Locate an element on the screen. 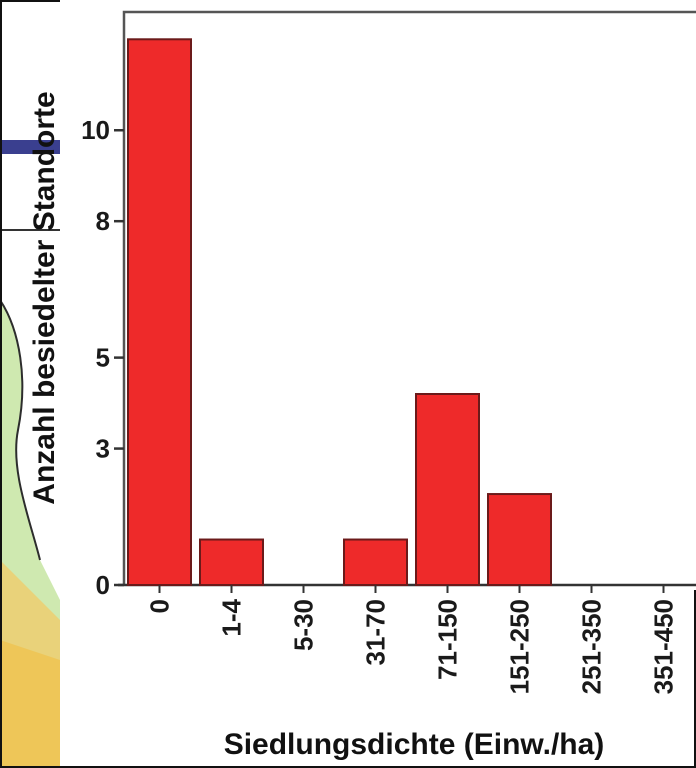 This screenshot has height=768, width=696. y-axis-label: Anzahl besiedelter Standorte is located at coordinates (44, 297).